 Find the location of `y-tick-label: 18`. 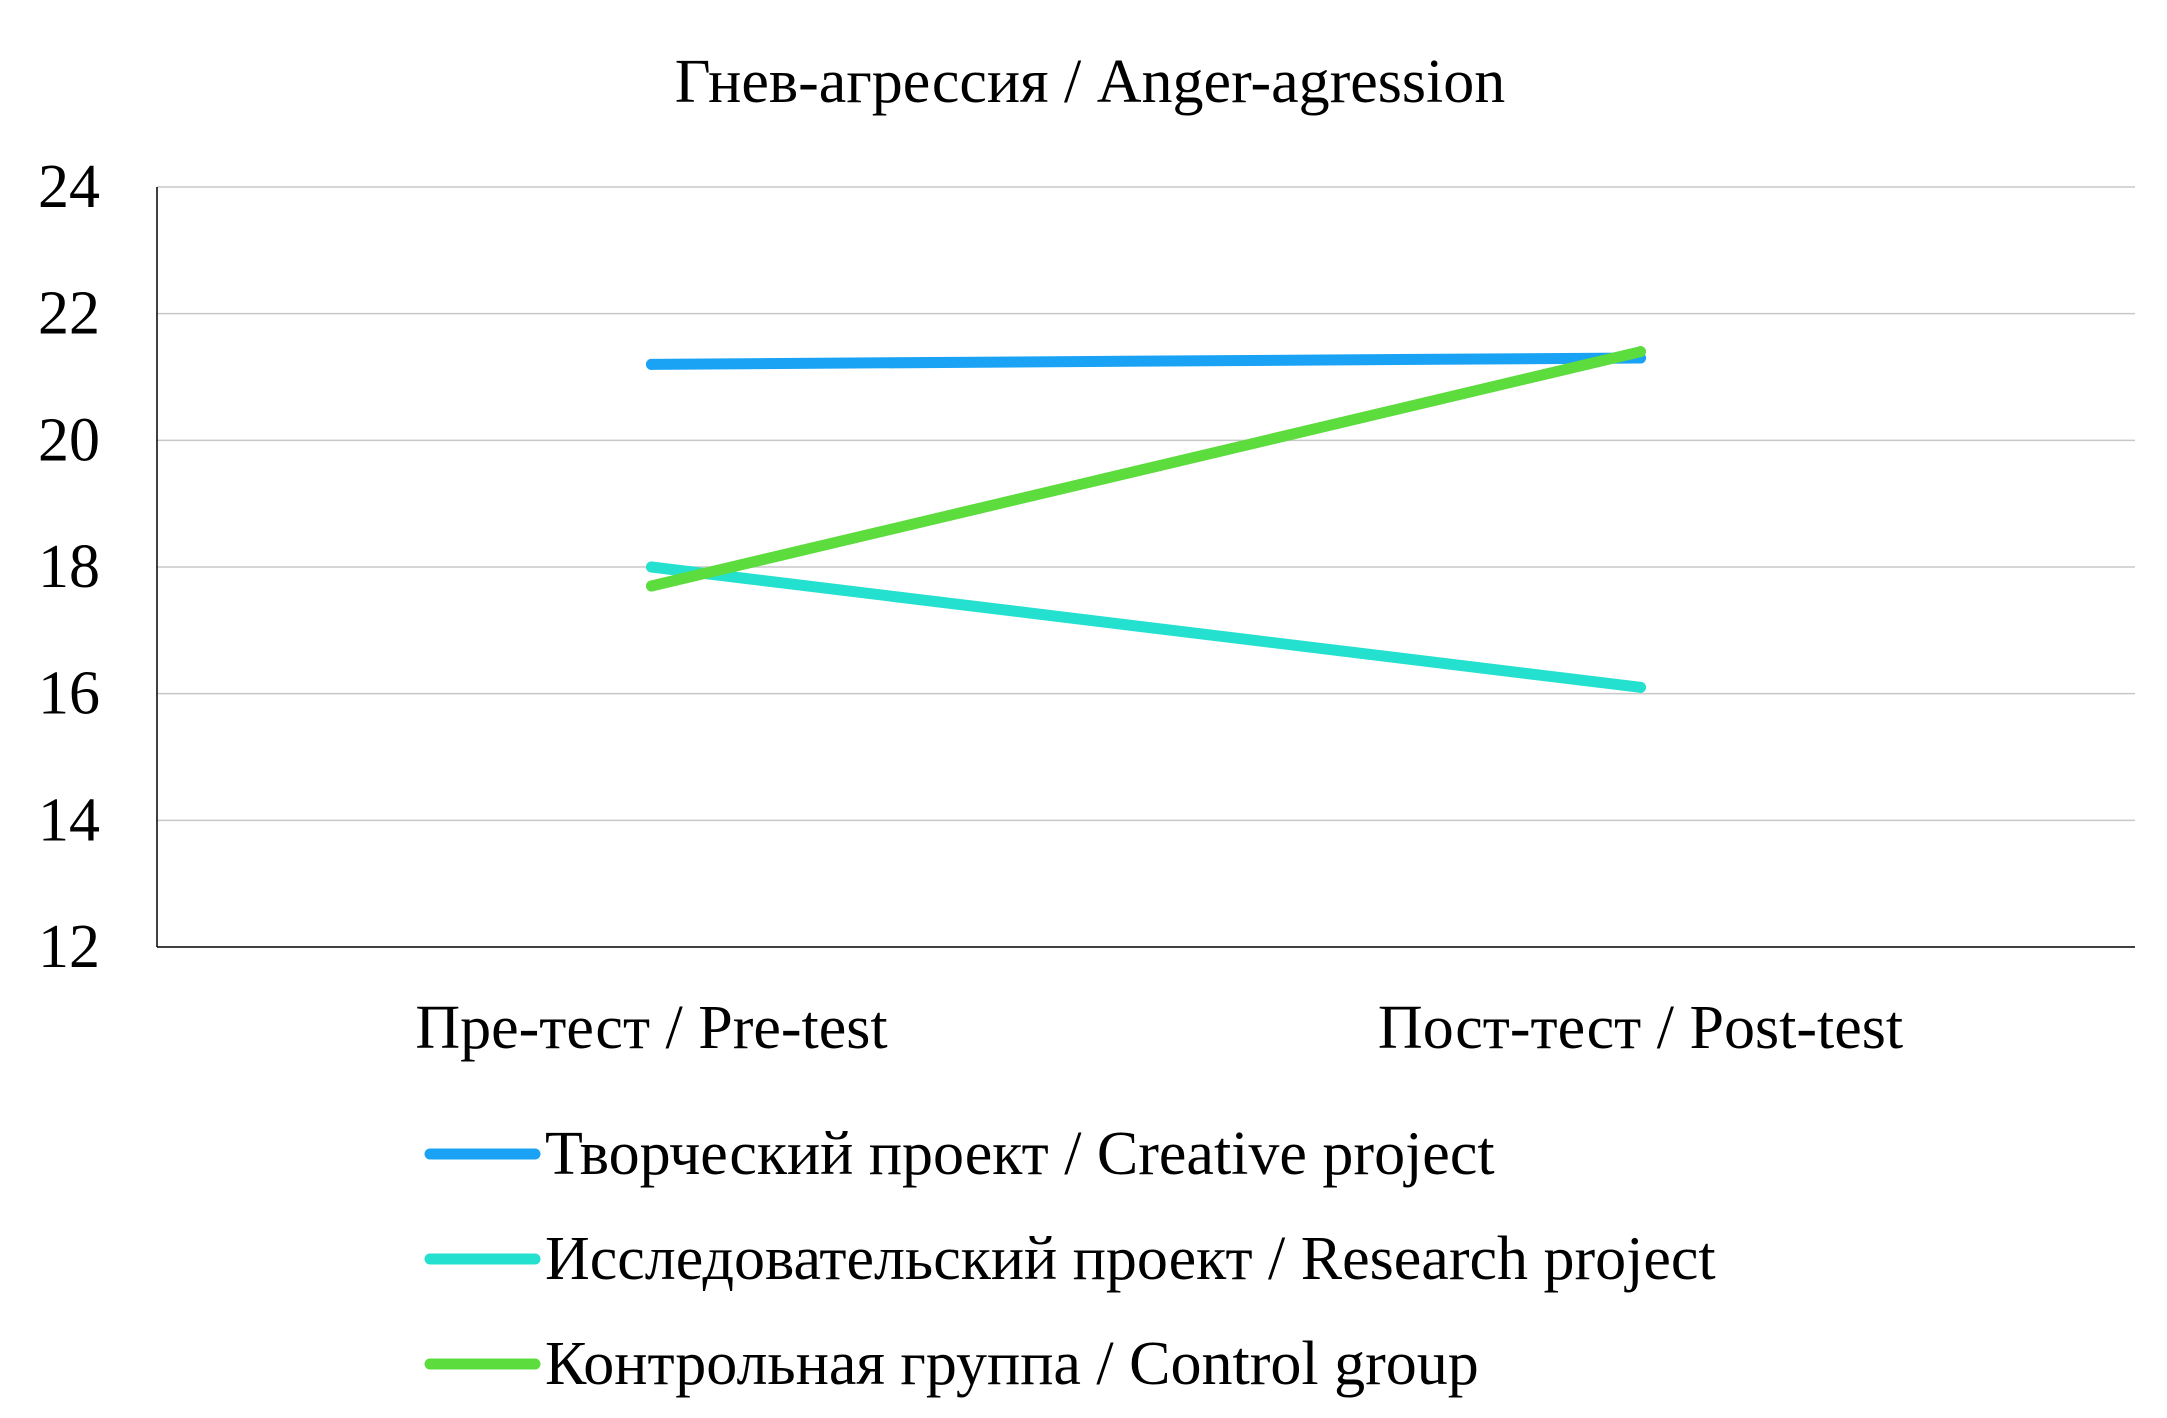

y-tick-label: 18 is located at coordinates (69, 567).